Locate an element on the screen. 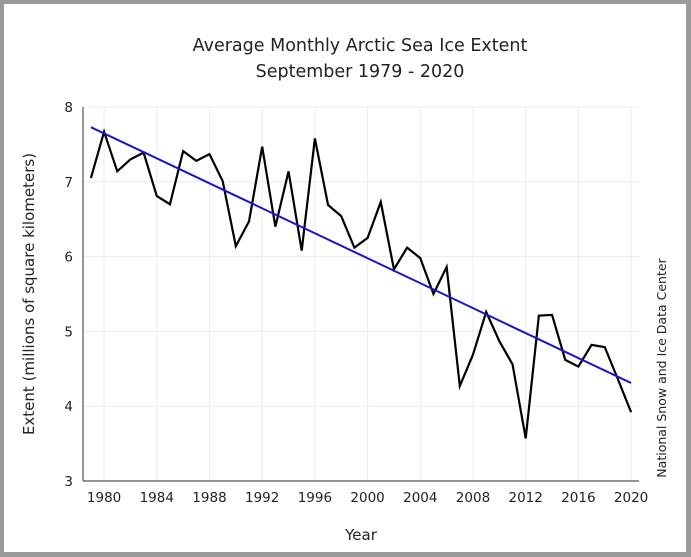 Image resolution: width=691 pixels, height=557 pixels. y-tick-label: 5 is located at coordinates (68, 332).